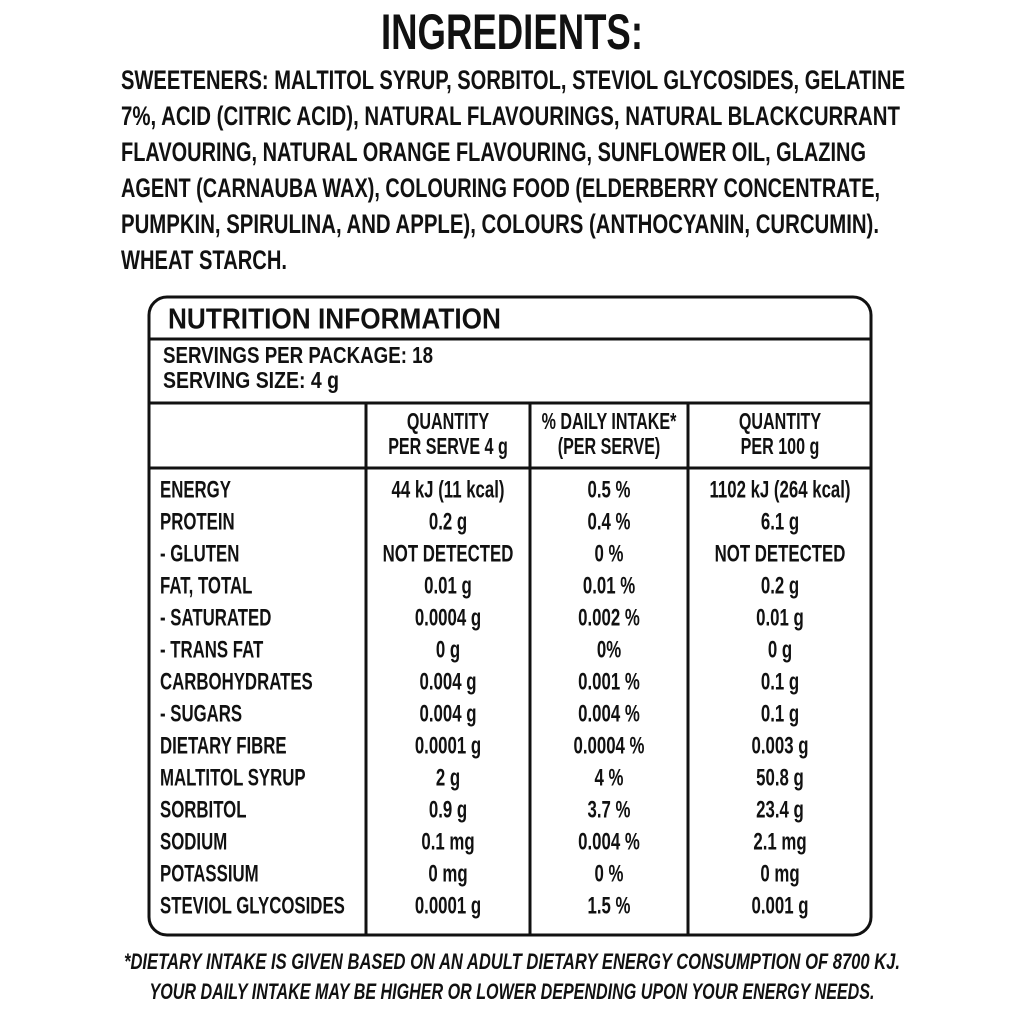 The height and width of the screenshot is (1024, 1024). What do you see at coordinates (447, 841) in the screenshot?
I see `nutrient-value: 0.1 mg` at bounding box center [447, 841].